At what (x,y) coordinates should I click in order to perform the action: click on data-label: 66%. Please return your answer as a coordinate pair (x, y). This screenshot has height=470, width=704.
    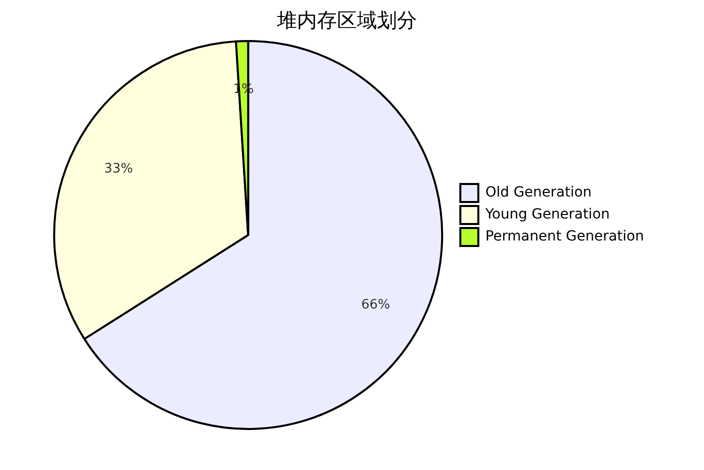
    Looking at the image, I should click on (375, 304).